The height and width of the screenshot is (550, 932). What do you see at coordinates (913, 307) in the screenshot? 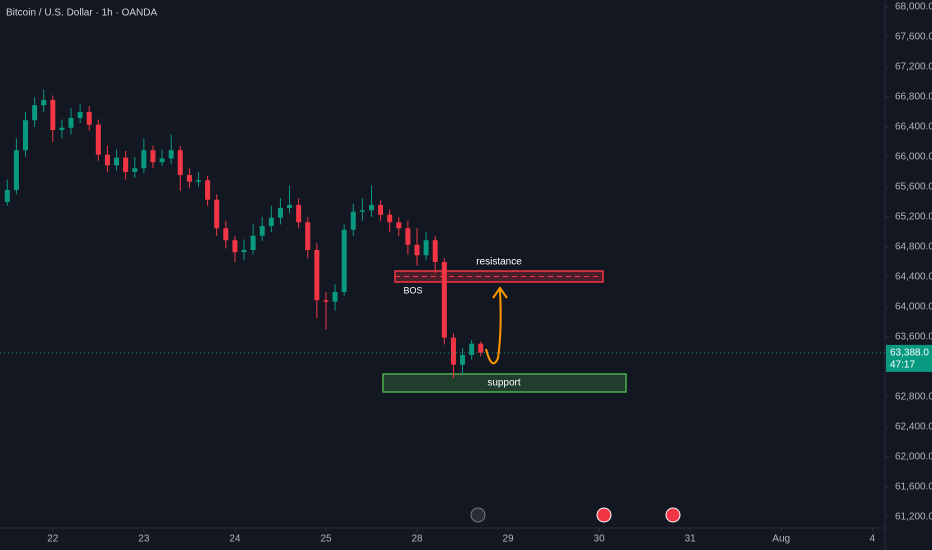
I see `y-tick-label: 64,000.0` at bounding box center [913, 307].